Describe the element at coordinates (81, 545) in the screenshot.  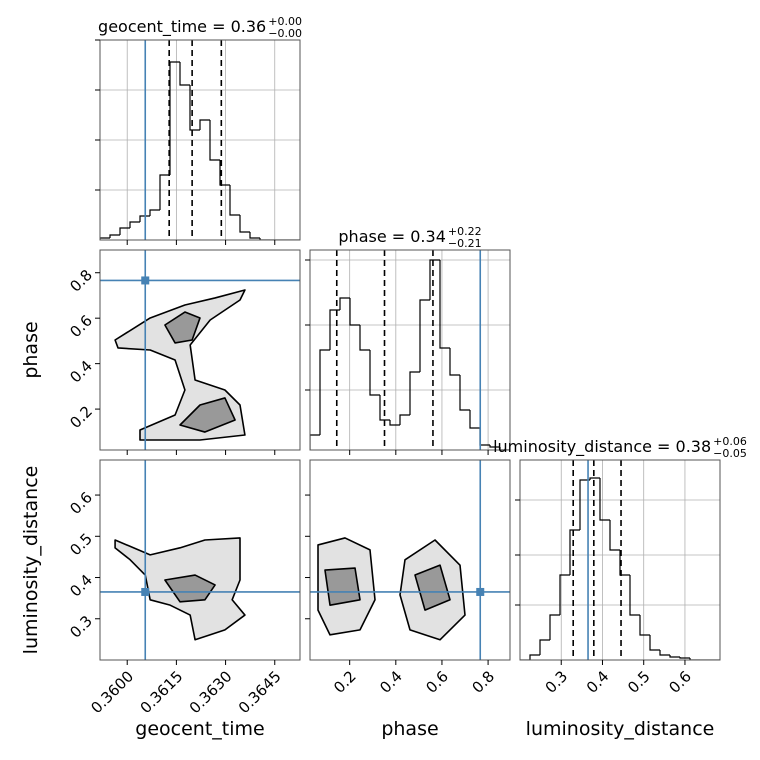
I see `y-tick-label: 0.5` at that location.